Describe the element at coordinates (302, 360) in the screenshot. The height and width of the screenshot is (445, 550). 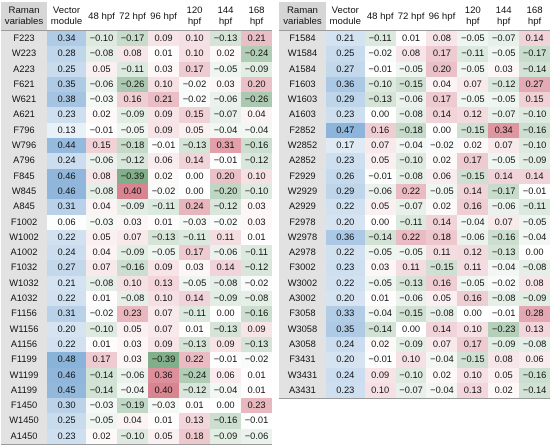
I see `raman-variable-cell: F3431` at that location.